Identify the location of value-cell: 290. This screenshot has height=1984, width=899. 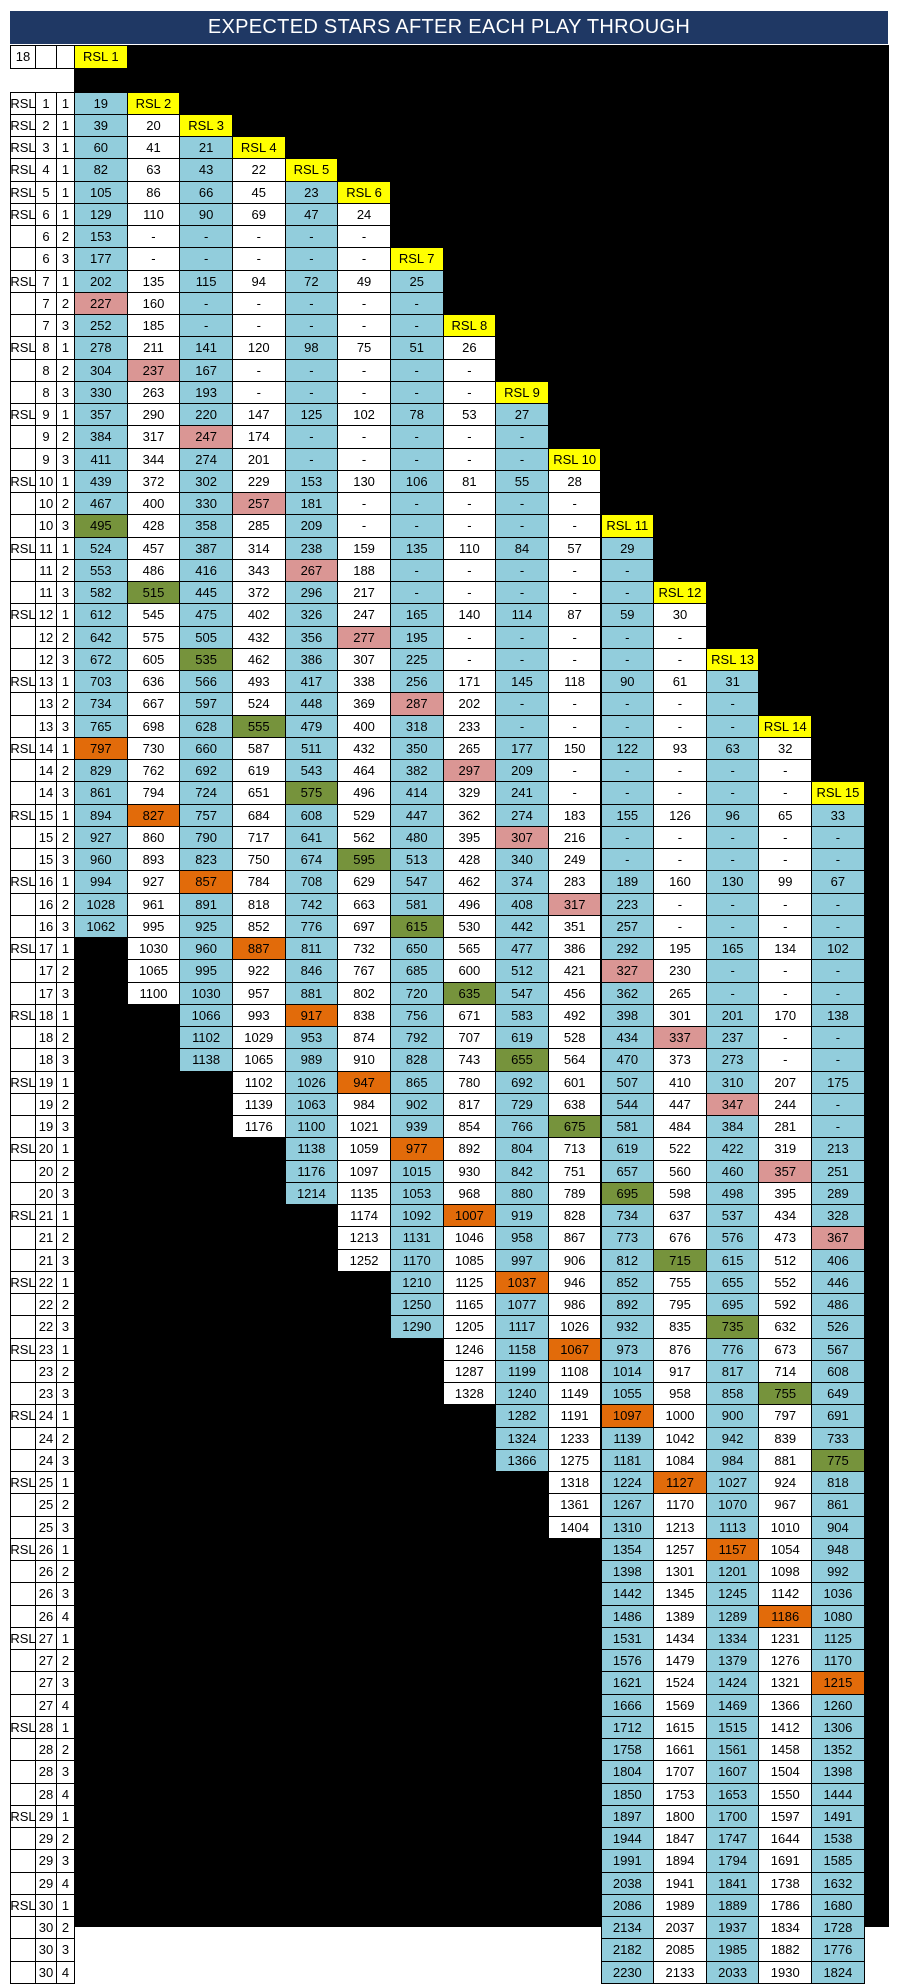
(153, 415).